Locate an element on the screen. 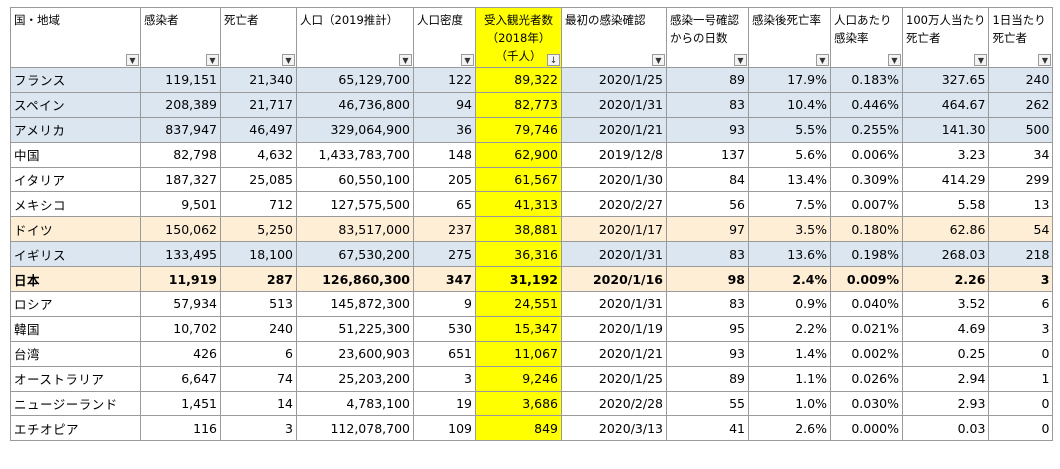 This screenshot has height=469, width=1060. table-cell: 82,798 is located at coordinates (180, 154).